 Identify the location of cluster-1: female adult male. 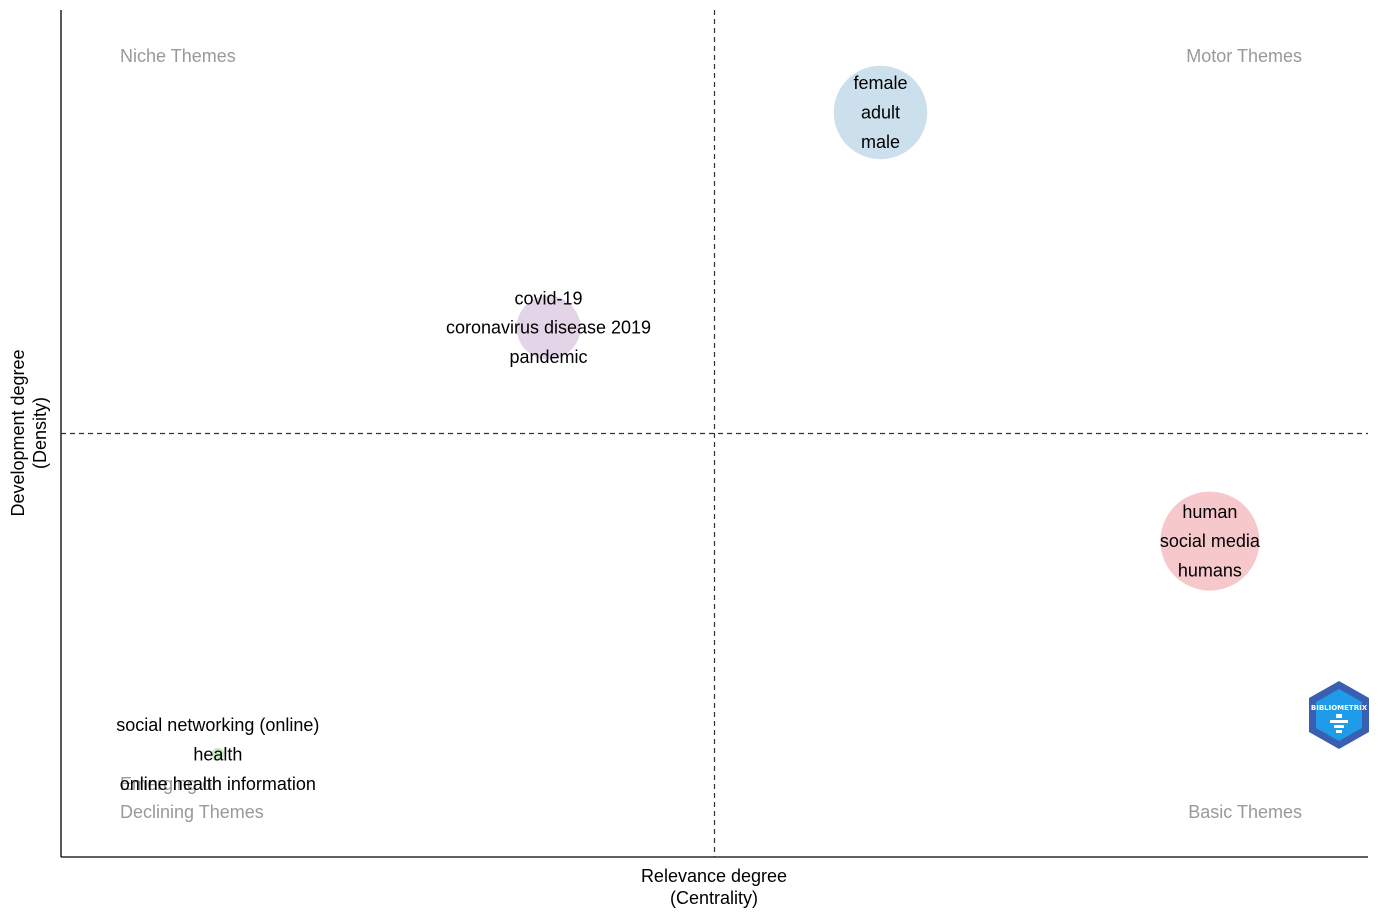
(880, 112).